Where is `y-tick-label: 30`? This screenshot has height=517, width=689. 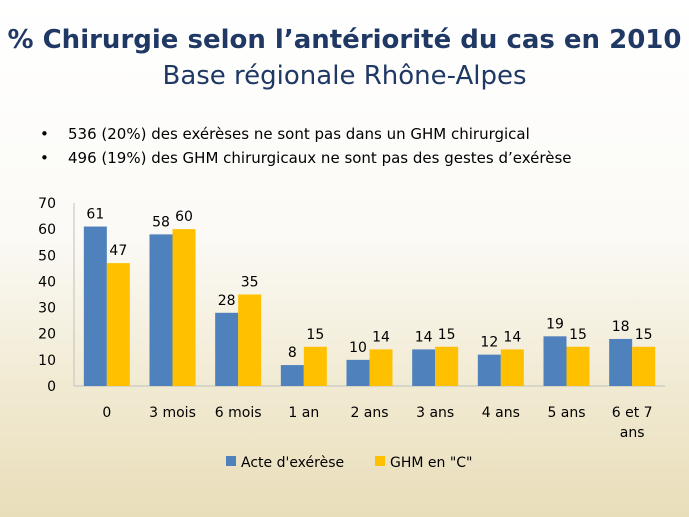 y-tick-label: 30 is located at coordinates (47, 309).